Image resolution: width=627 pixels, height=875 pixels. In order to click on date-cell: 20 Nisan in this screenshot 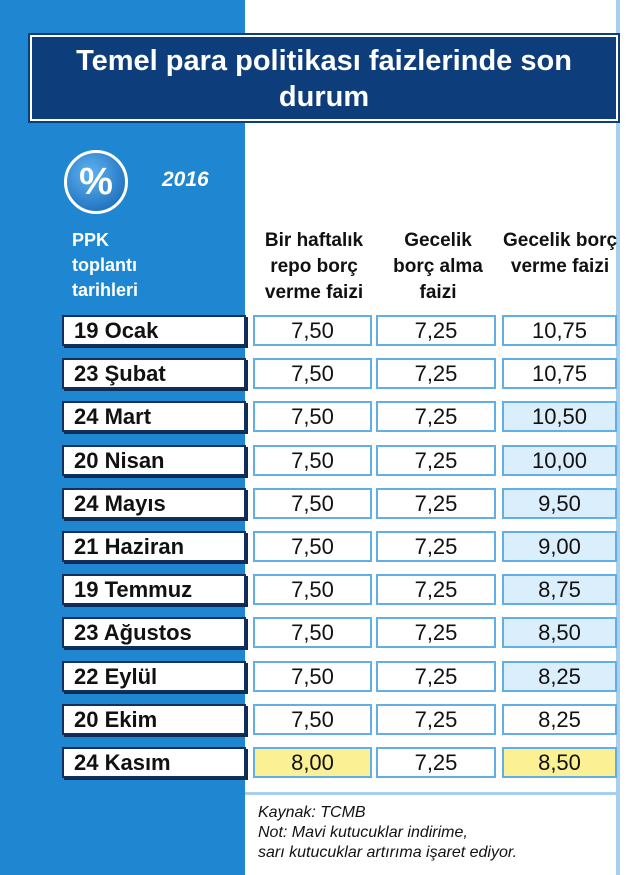, I will do `click(154, 460)`.